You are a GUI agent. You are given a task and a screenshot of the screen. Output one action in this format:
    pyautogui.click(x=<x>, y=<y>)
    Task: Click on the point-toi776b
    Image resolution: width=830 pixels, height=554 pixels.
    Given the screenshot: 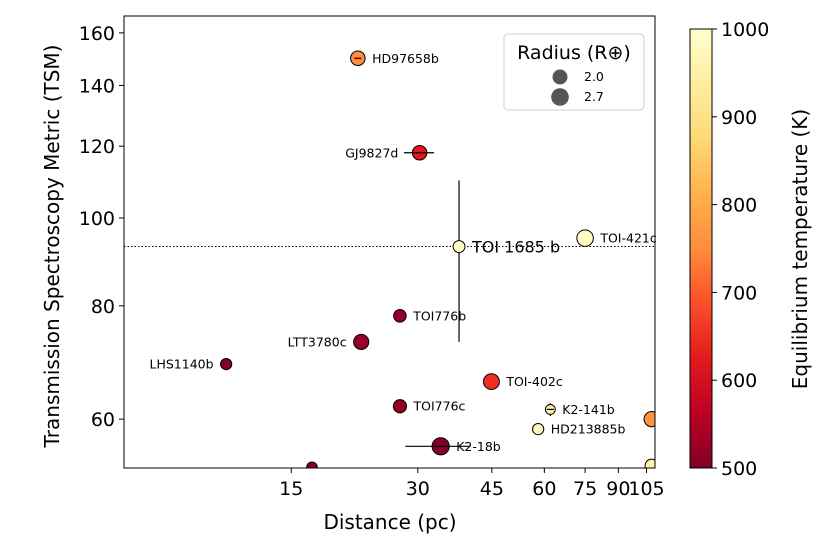 What is the action you would take?
    pyautogui.click(x=400, y=316)
    